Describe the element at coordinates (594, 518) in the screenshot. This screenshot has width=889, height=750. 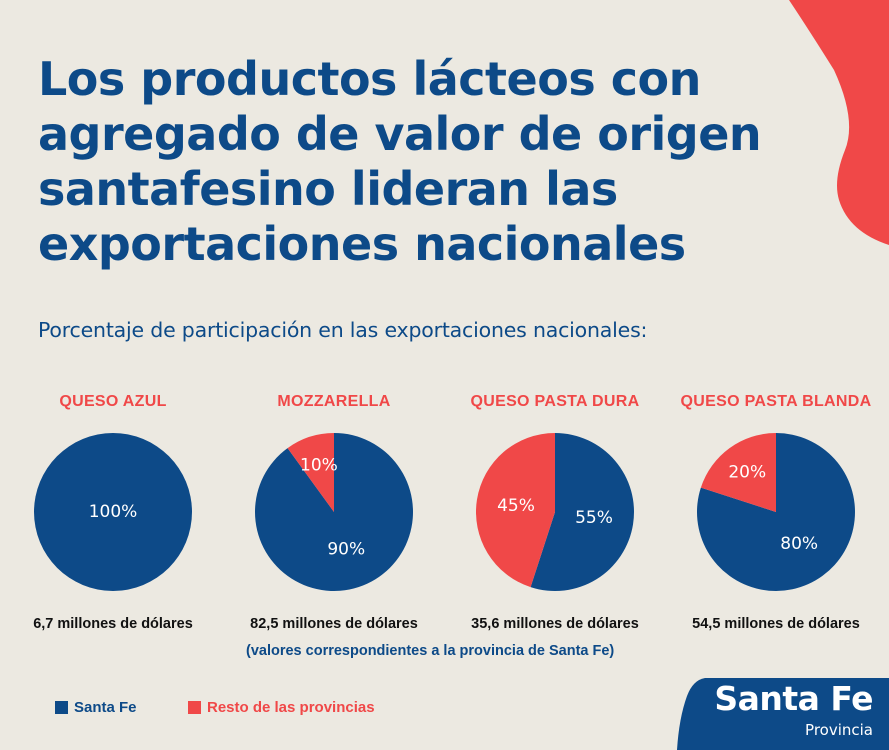
I see `pie-slice-label: 55%` at that location.